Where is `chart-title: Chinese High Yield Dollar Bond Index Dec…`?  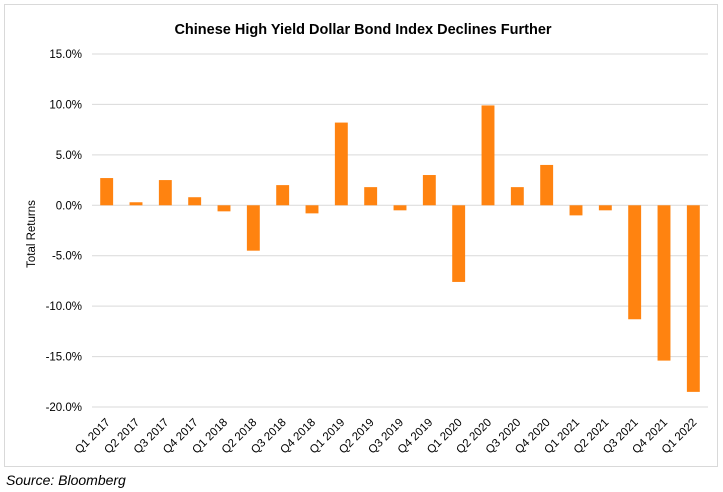 chart-title: Chinese High Yield Dollar Bond Index Dec… is located at coordinates (362, 30).